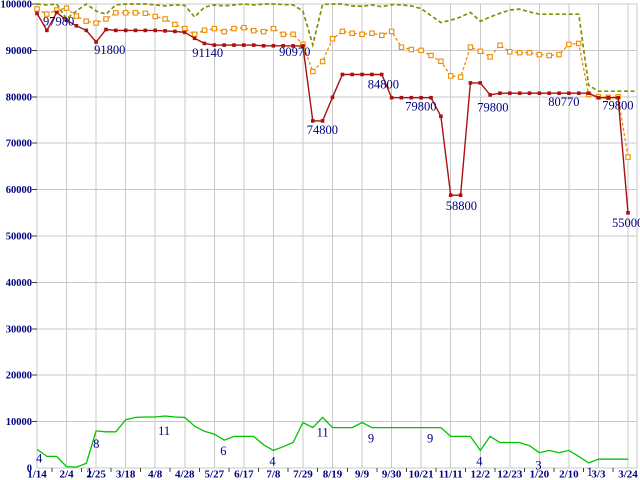  I want to click on x-tick-label: 1/20, so click(540, 474).